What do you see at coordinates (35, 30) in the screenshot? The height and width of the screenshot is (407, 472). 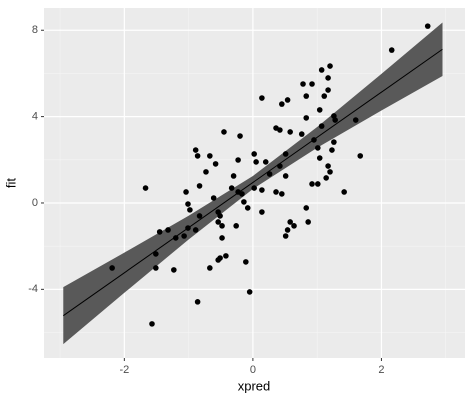 I see `y-tick-label: 8` at bounding box center [35, 30].